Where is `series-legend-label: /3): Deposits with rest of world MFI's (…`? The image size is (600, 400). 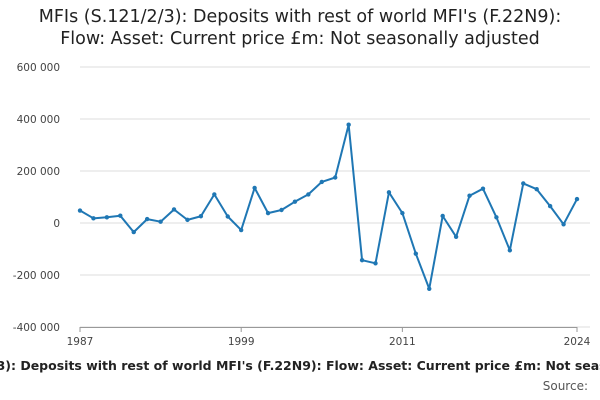 series-legend-label: /3): Deposits with rest of world MFI's (… is located at coordinates (300, 365).